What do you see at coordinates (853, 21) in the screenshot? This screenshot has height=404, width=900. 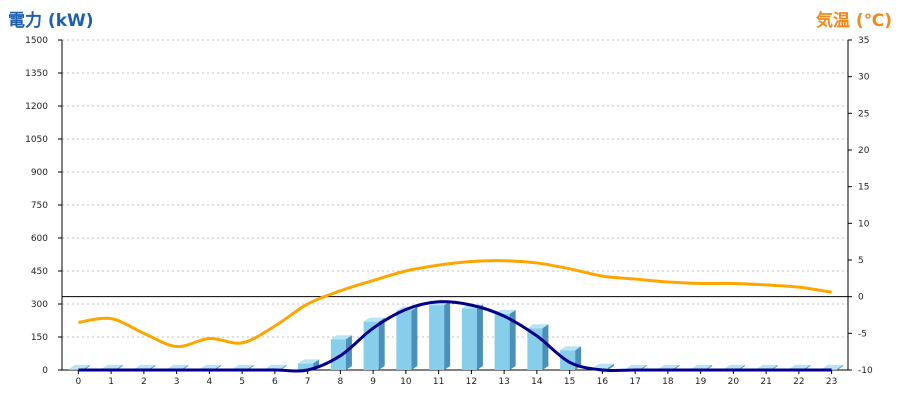 I see `right-axis-title: 気温 (℃)` at bounding box center [853, 21].